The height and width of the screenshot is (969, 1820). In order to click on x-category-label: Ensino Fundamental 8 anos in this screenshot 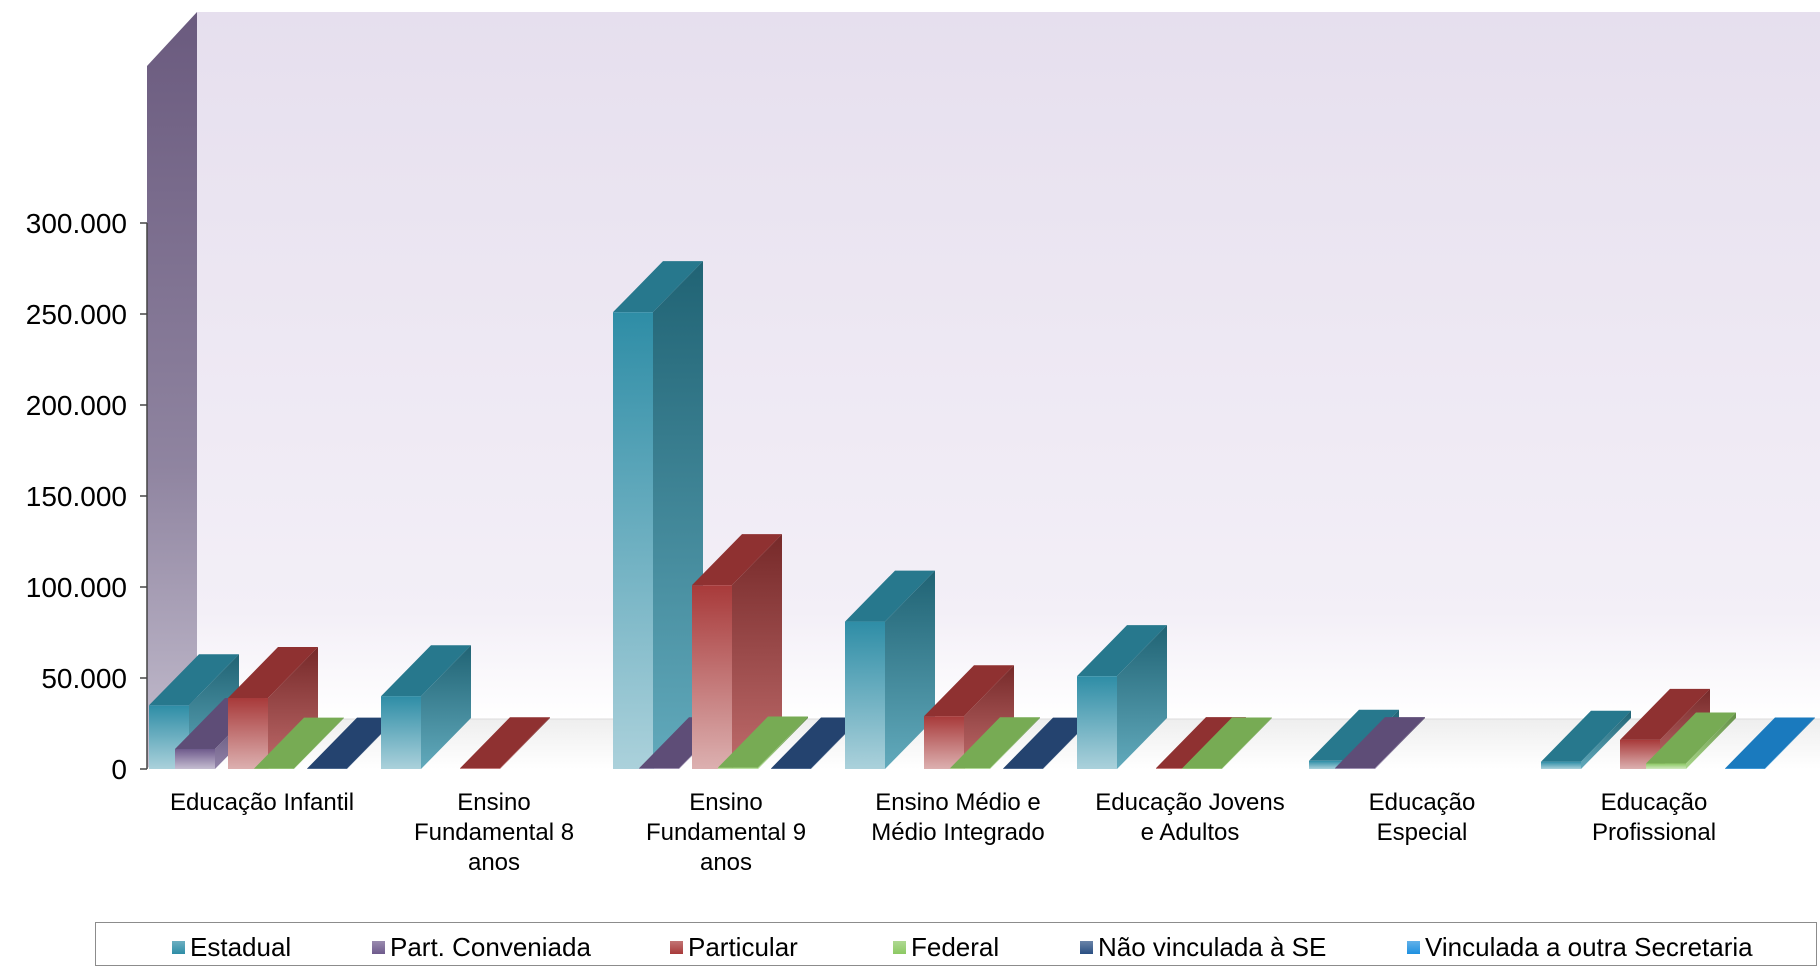, I will do `click(494, 832)`.